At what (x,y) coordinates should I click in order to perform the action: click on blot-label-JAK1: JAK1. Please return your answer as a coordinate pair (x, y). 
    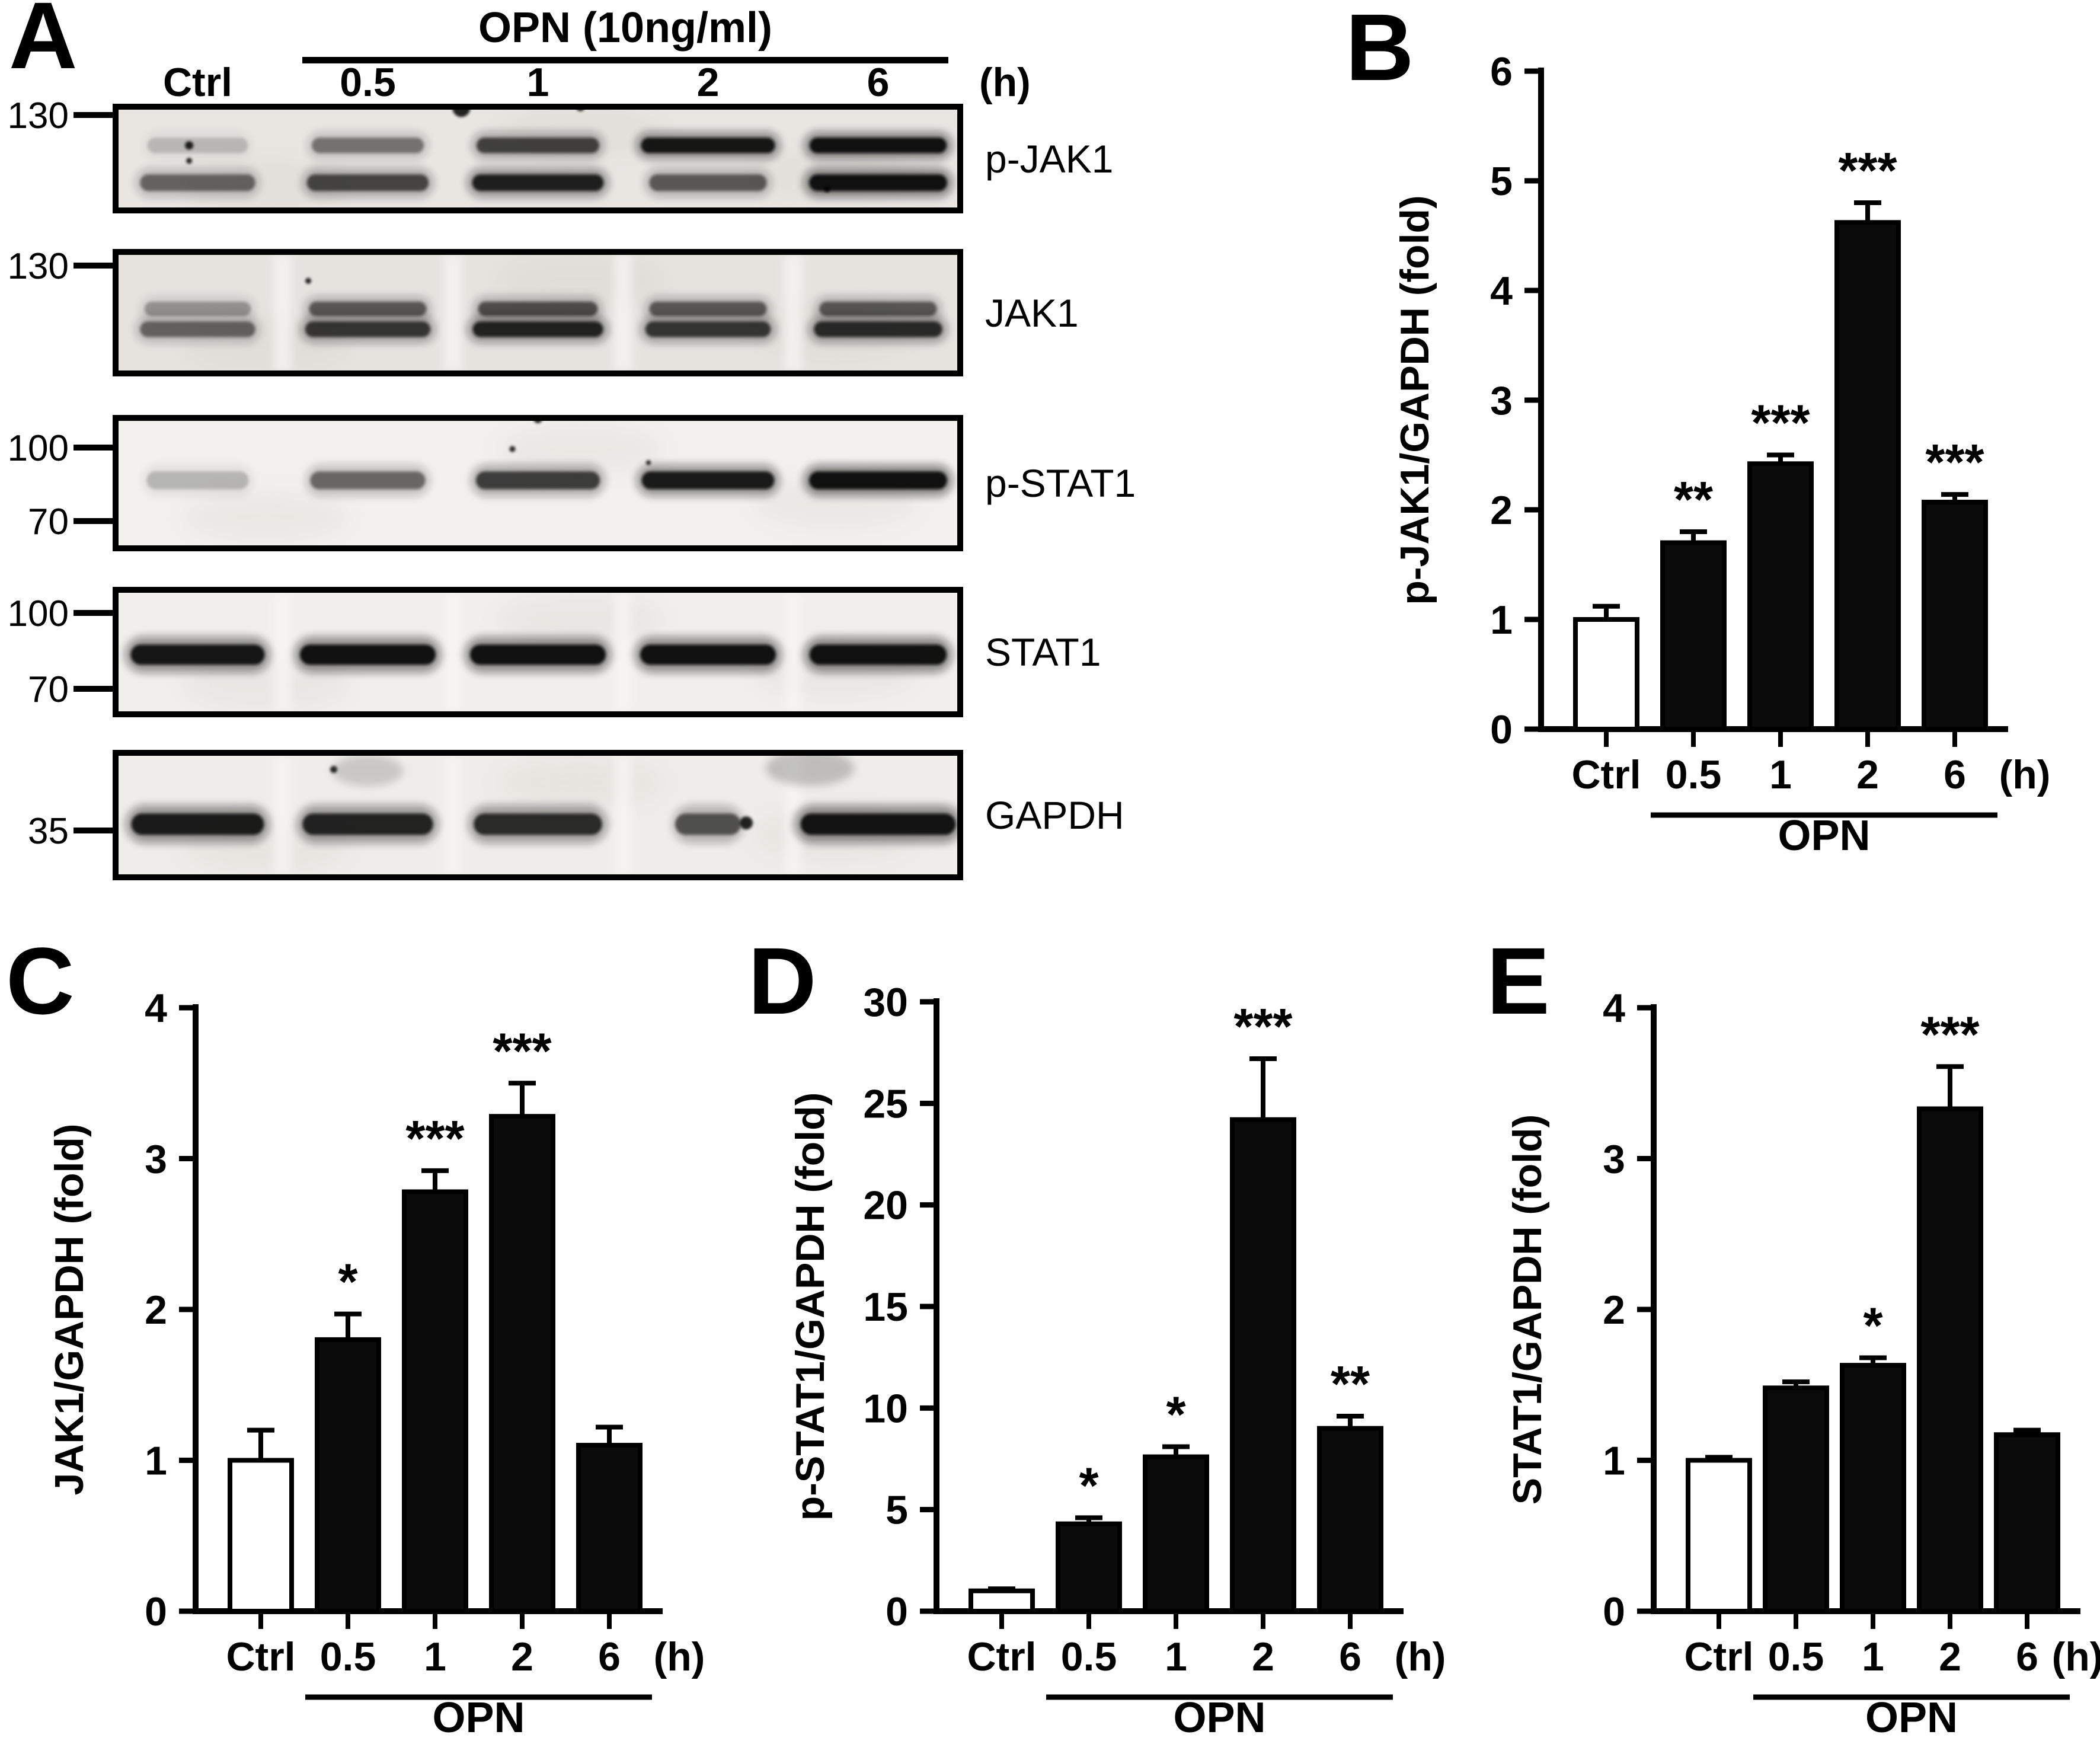
    Looking at the image, I should click on (1032, 312).